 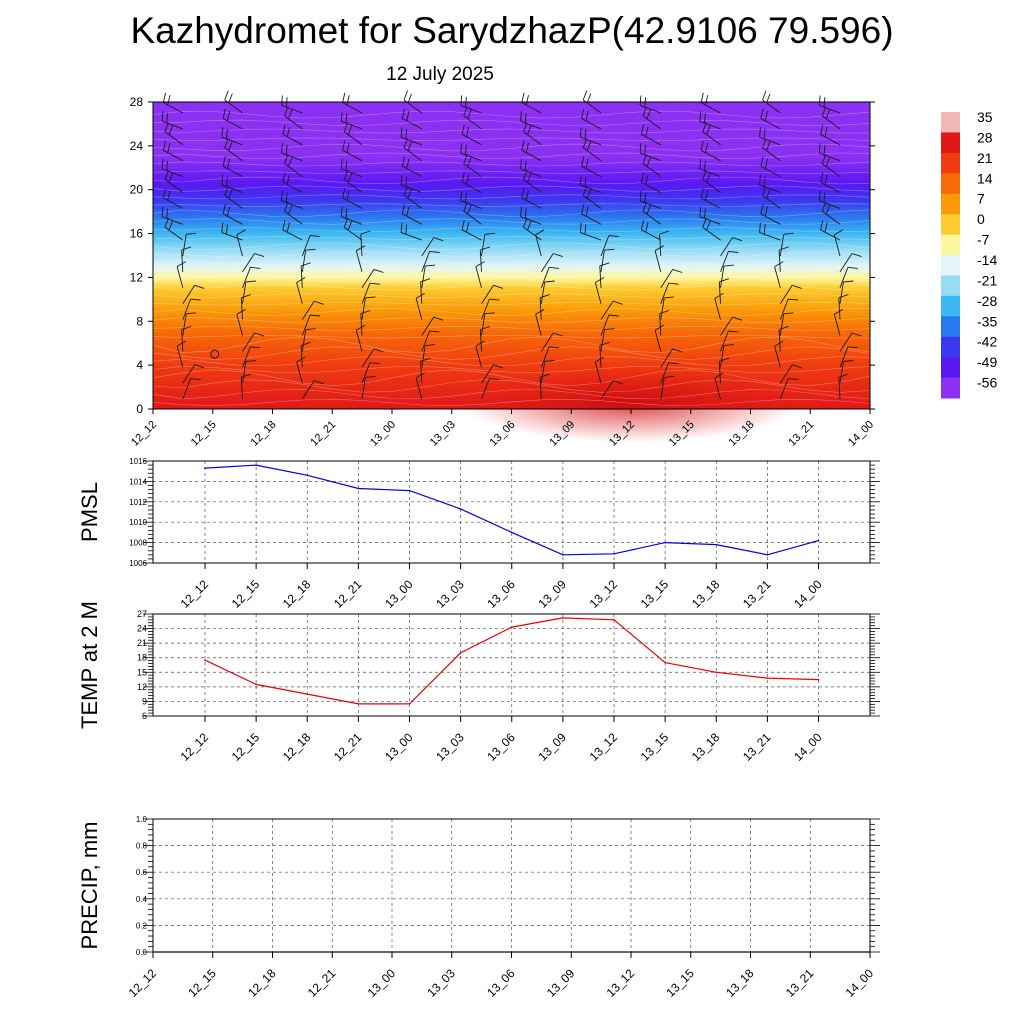 What do you see at coordinates (142, 687) in the screenshot?
I see `y-tick-label: 12` at bounding box center [142, 687].